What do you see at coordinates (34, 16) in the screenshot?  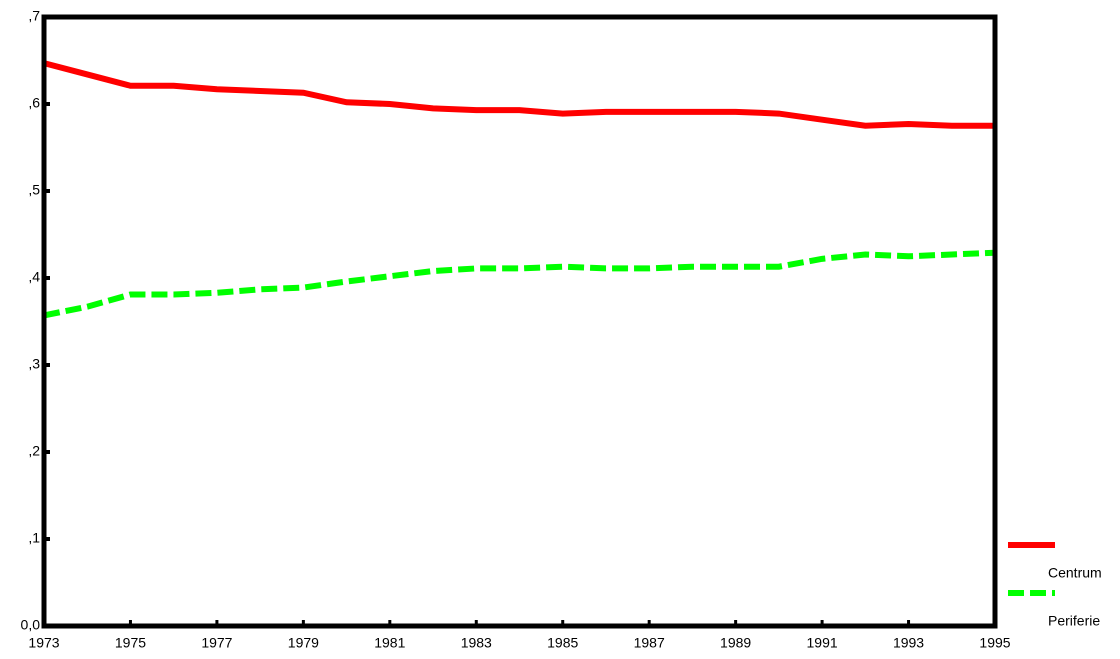 I see `y-tick-label: ,7` at bounding box center [34, 16].